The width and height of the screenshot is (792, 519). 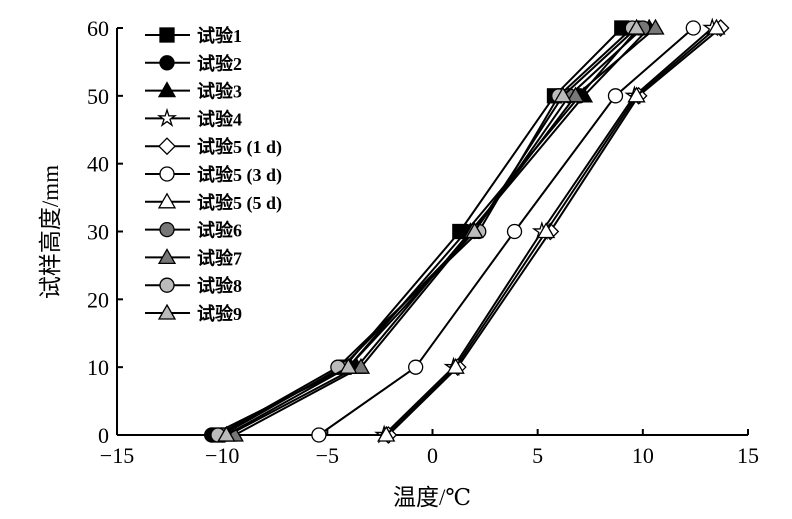 What do you see at coordinates (239, 175) in the screenshot?
I see `legend-label: 试验5 (3 d)` at bounding box center [239, 175].